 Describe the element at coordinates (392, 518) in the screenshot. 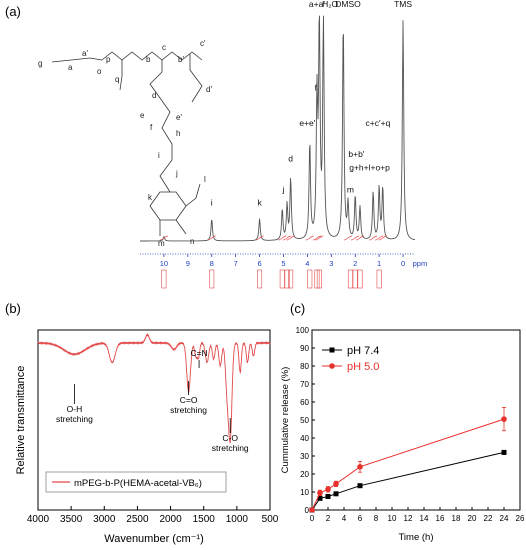

I see `release-x-tick-label: 10` at that location.